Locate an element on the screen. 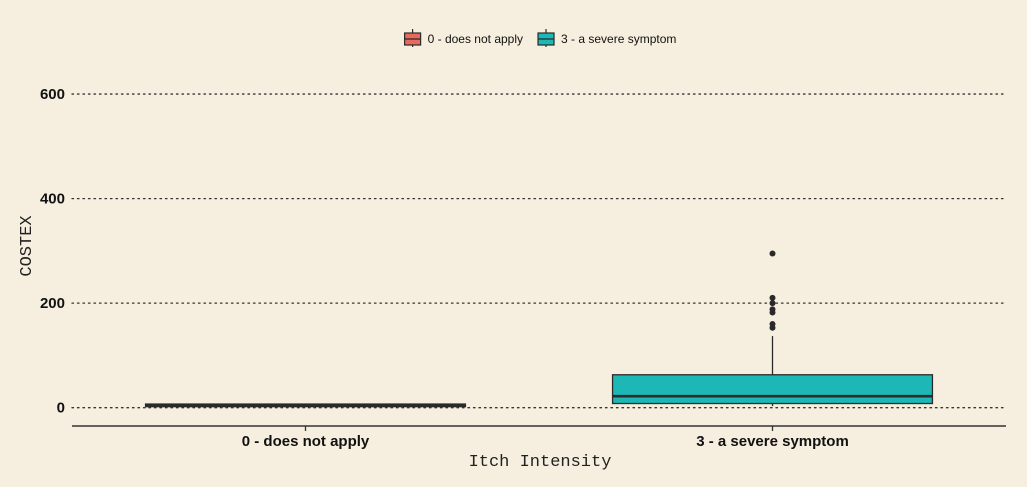 Image resolution: width=1027 pixels, height=487 pixels. y-axis-ticks: 0 200 400 600 is located at coordinates (52, 251).